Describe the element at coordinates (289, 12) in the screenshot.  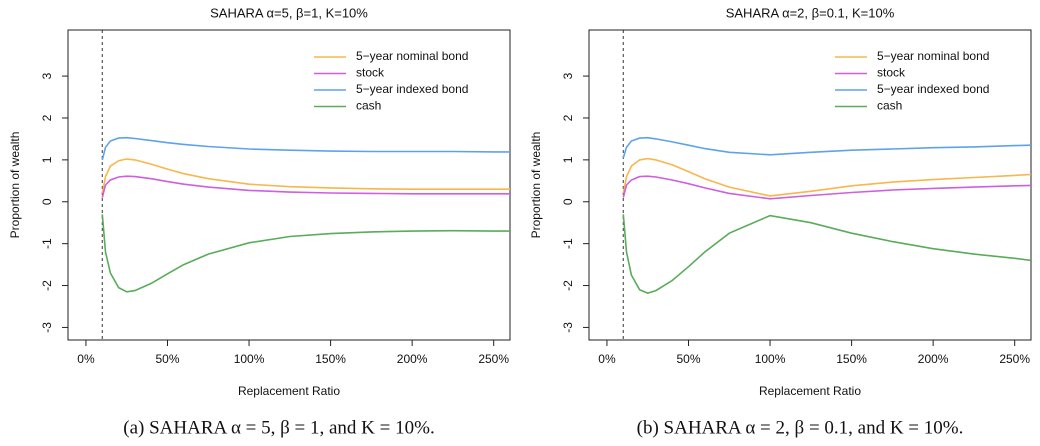
I see `chart-title: SAHARA α=5, β=1, K=10%` at that location.